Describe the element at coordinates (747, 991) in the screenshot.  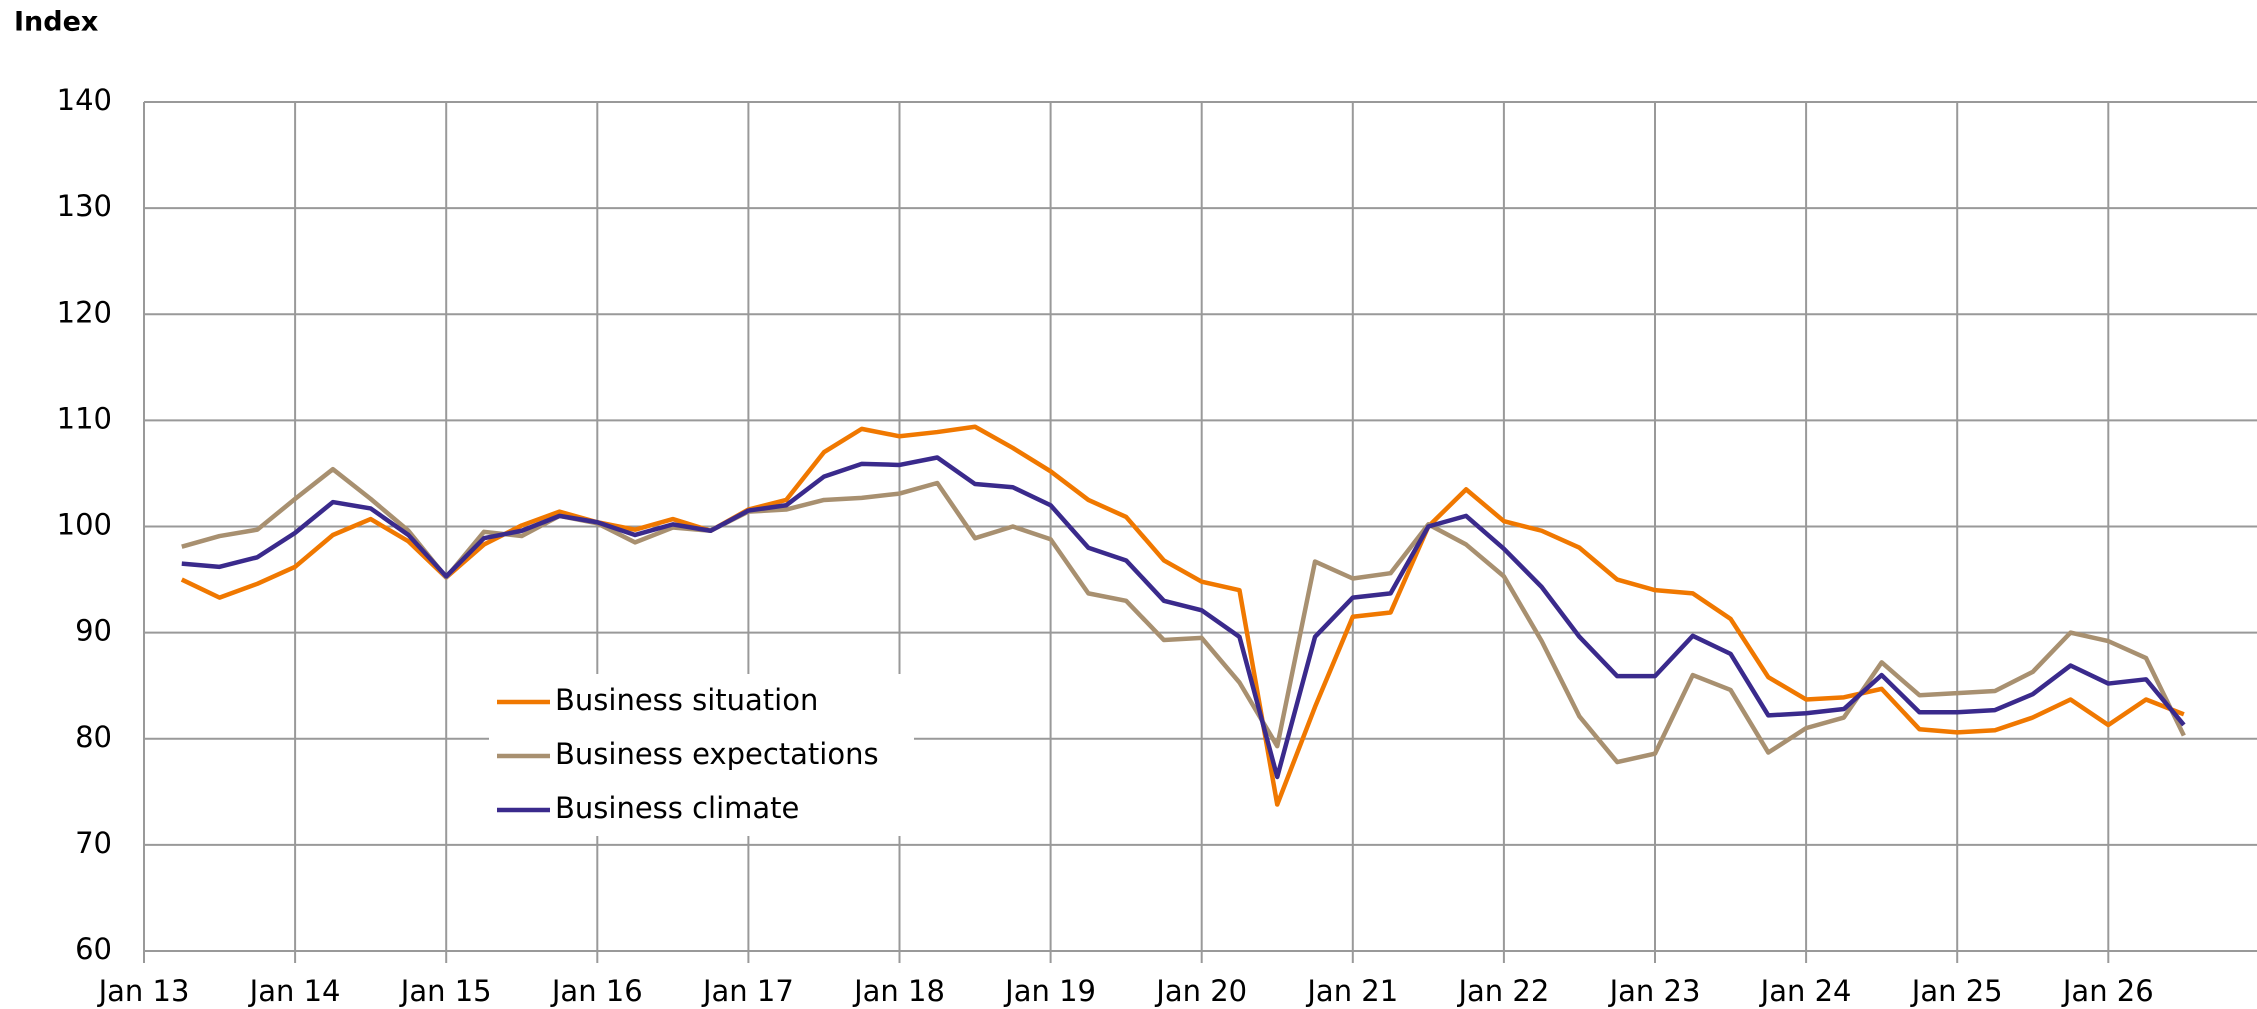
I see `x-tick-label: Jan 17` at that location.